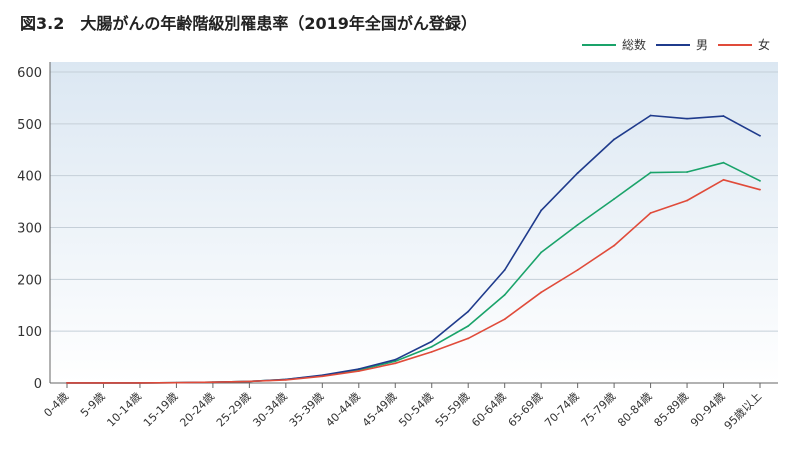  What do you see at coordinates (29, 229) in the screenshot?
I see `y-tick-label: 300` at bounding box center [29, 229].